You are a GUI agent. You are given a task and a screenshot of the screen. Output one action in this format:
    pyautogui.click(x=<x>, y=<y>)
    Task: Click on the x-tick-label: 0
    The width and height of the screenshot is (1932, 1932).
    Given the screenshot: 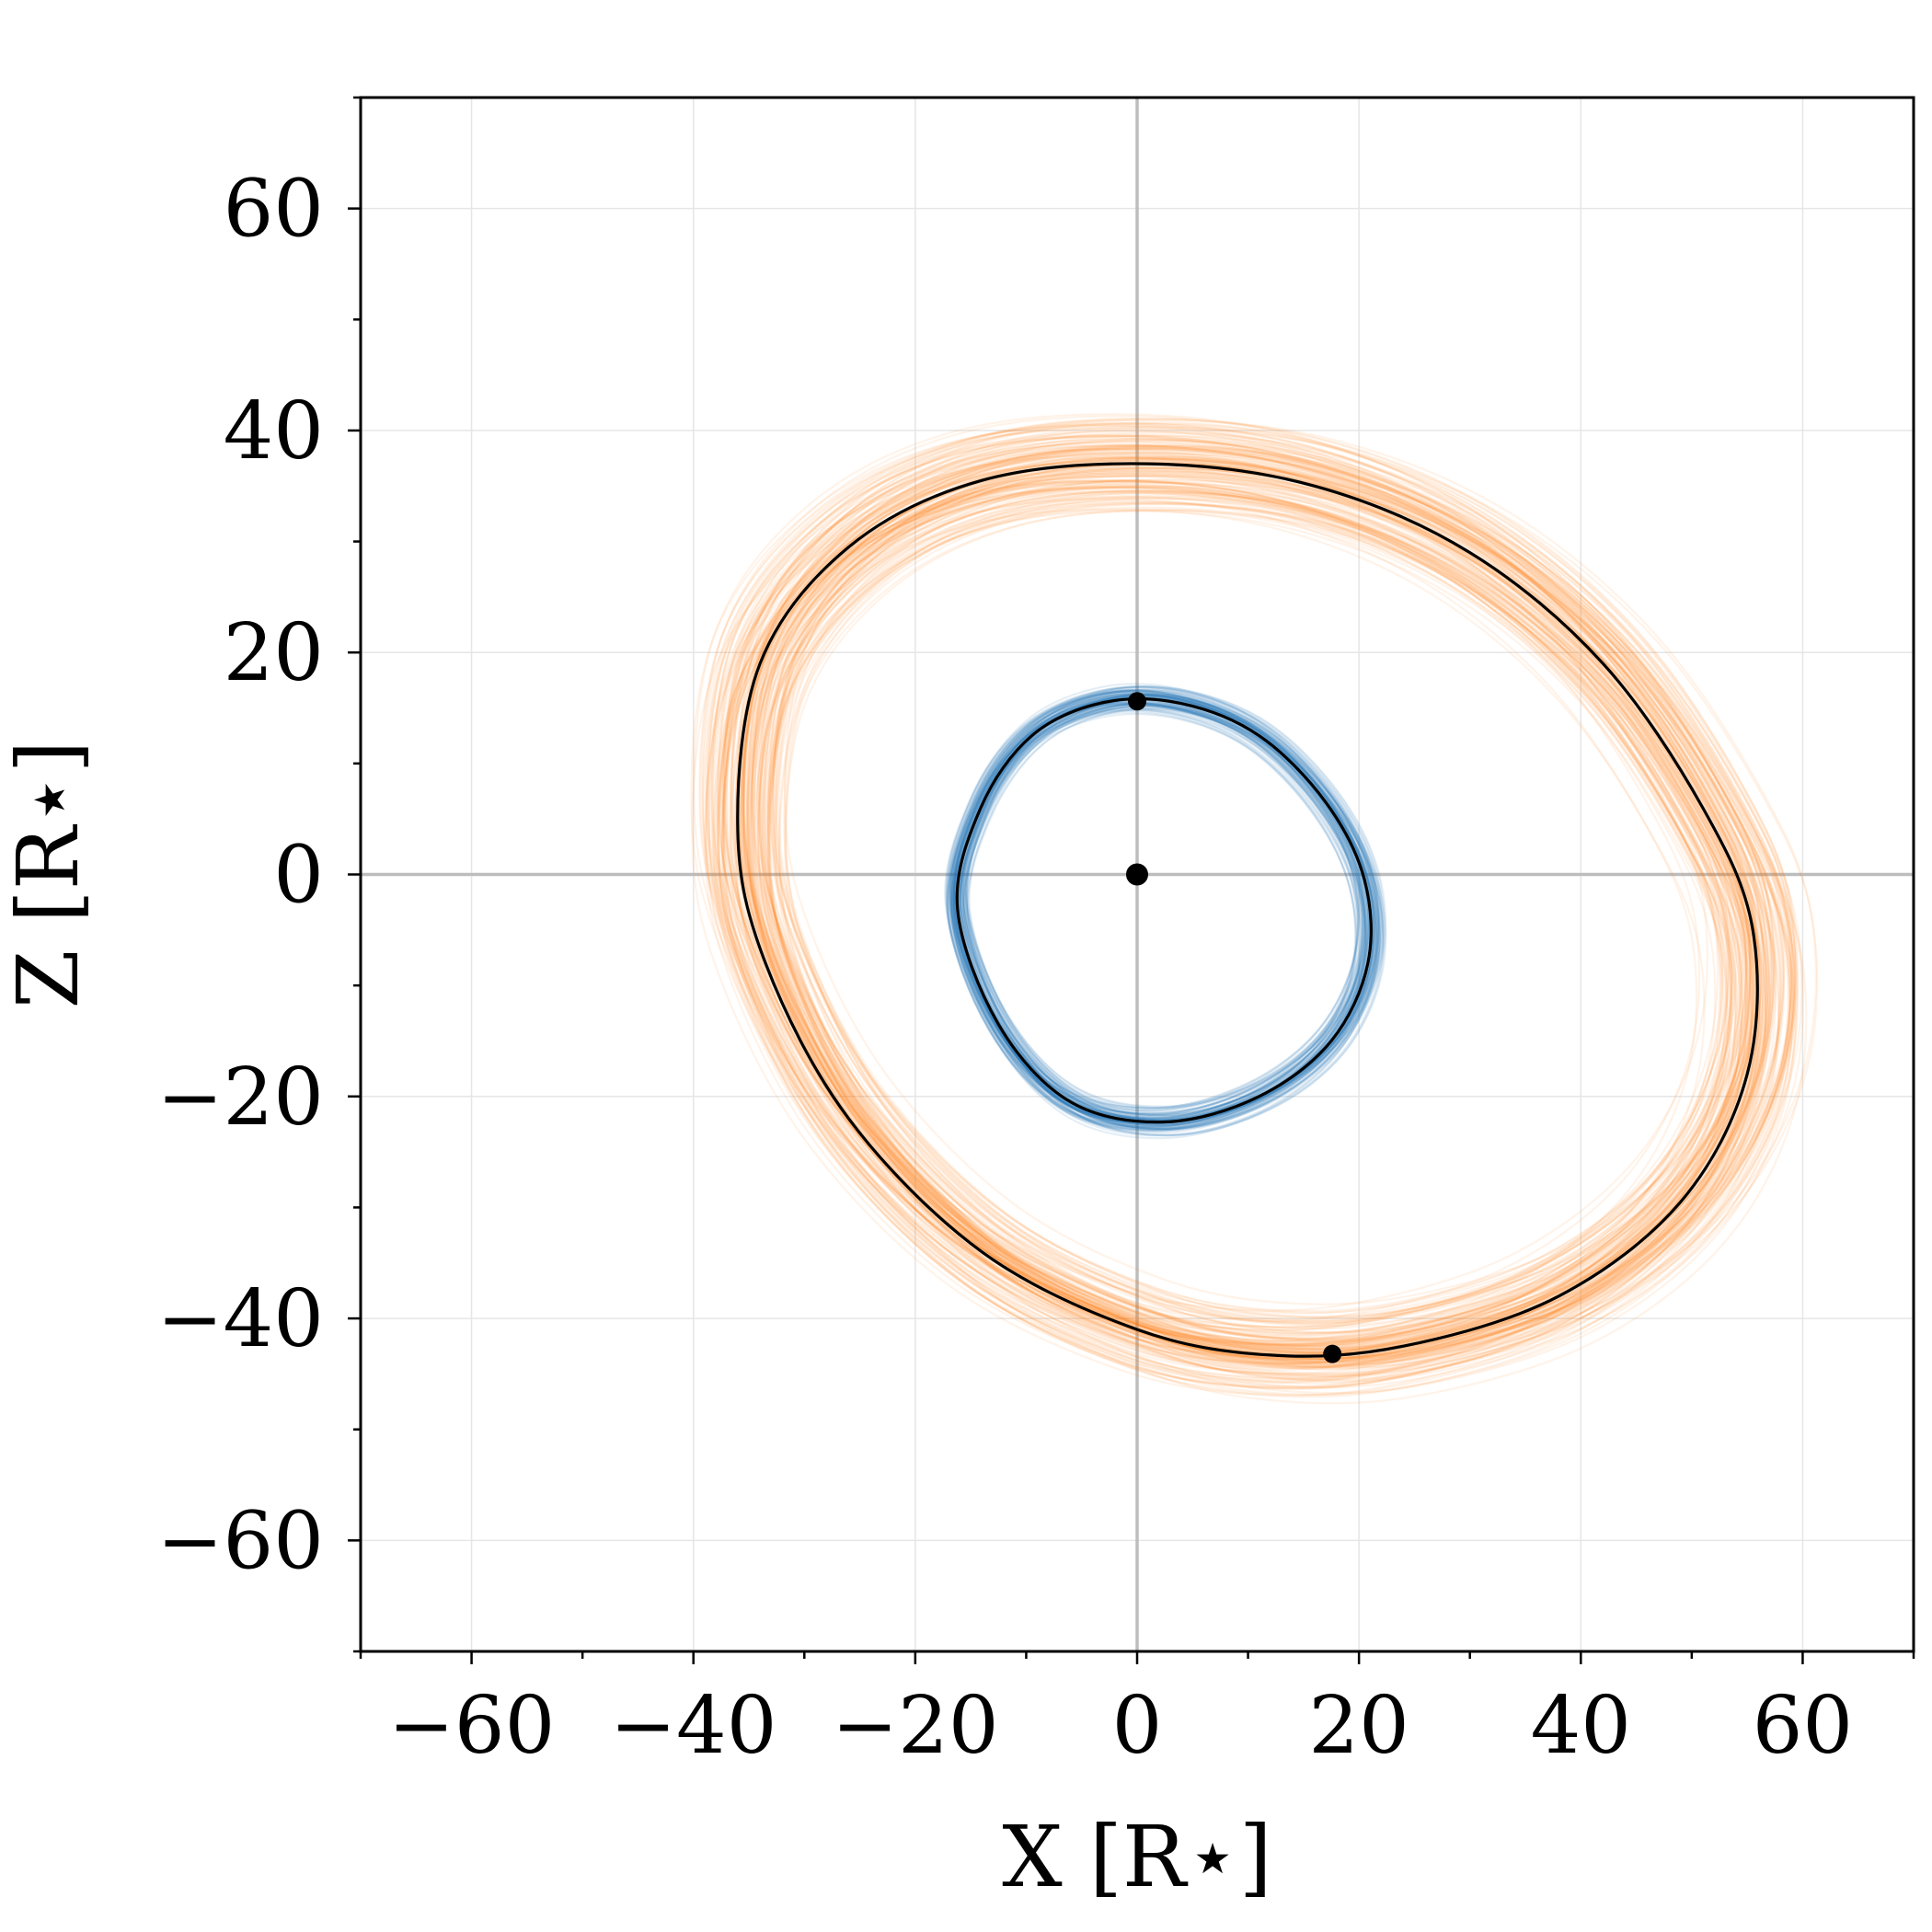 What is the action you would take?
    pyautogui.click(x=1137, y=1726)
    